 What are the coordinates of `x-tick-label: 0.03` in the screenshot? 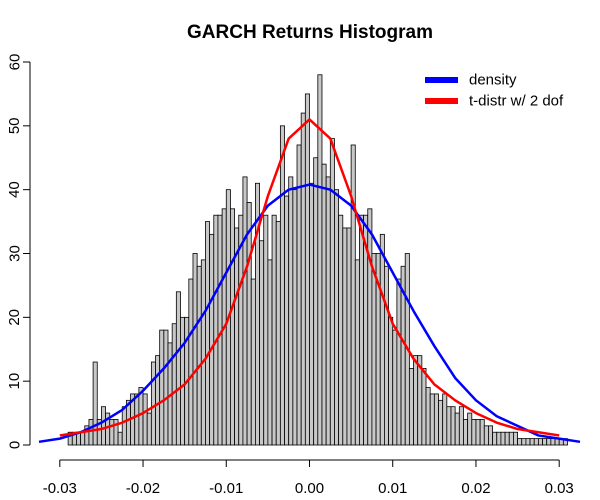 It's located at (559, 488).